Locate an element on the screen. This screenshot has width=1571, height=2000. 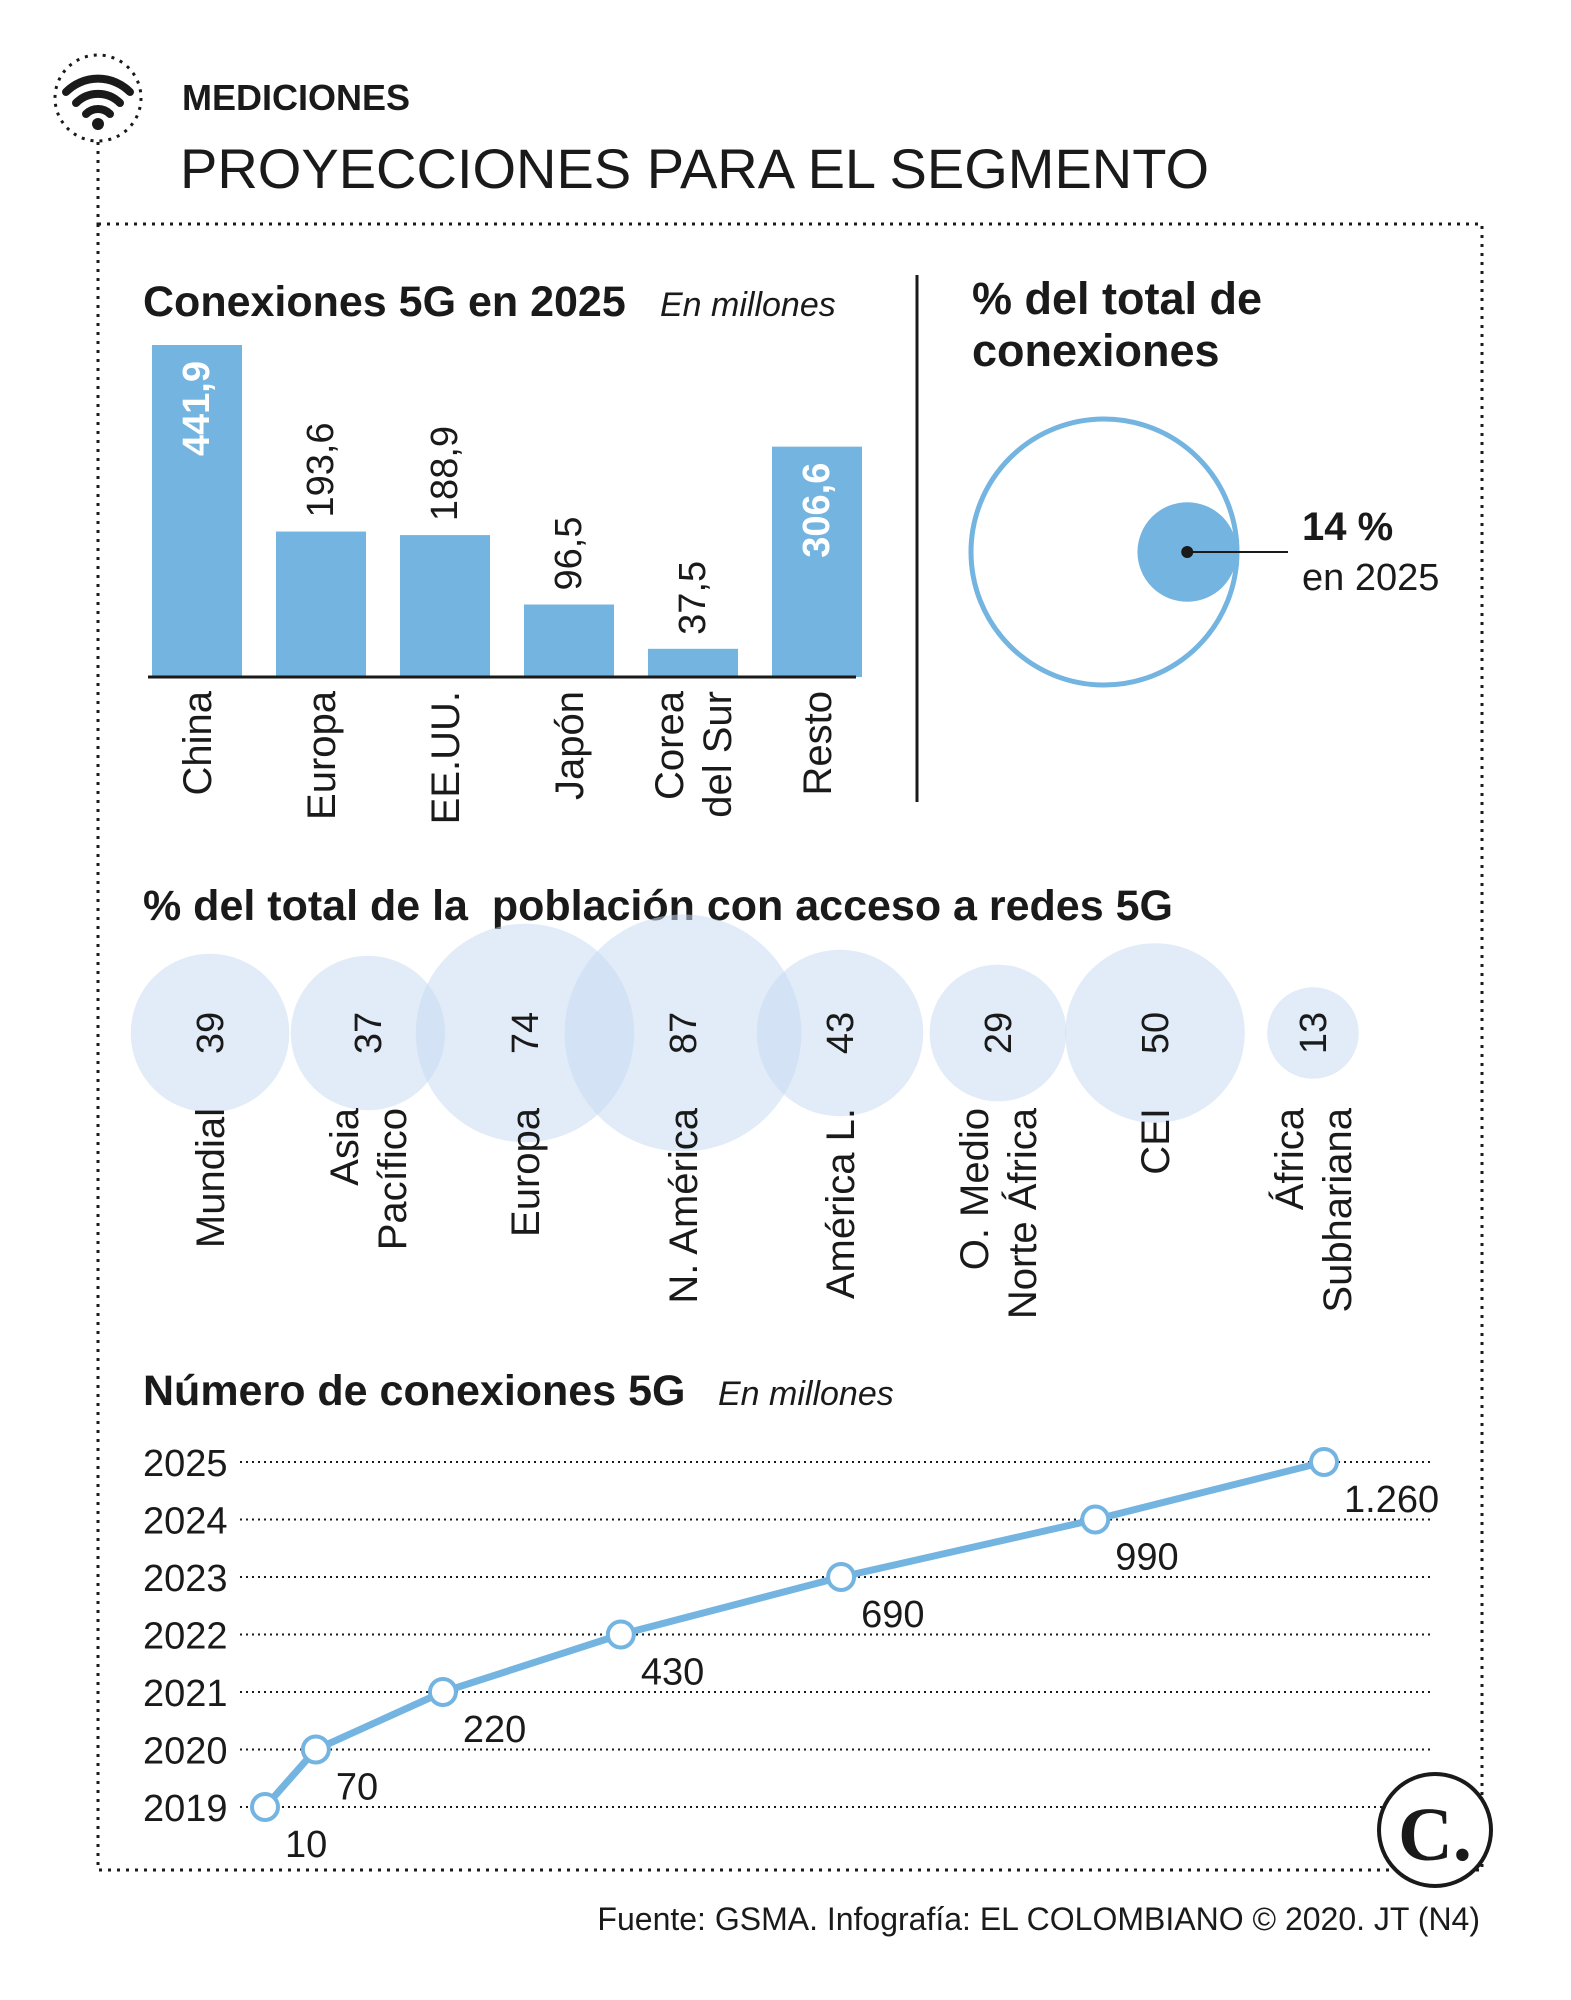
svg-text: C. is located at coordinates (1435, 1835).